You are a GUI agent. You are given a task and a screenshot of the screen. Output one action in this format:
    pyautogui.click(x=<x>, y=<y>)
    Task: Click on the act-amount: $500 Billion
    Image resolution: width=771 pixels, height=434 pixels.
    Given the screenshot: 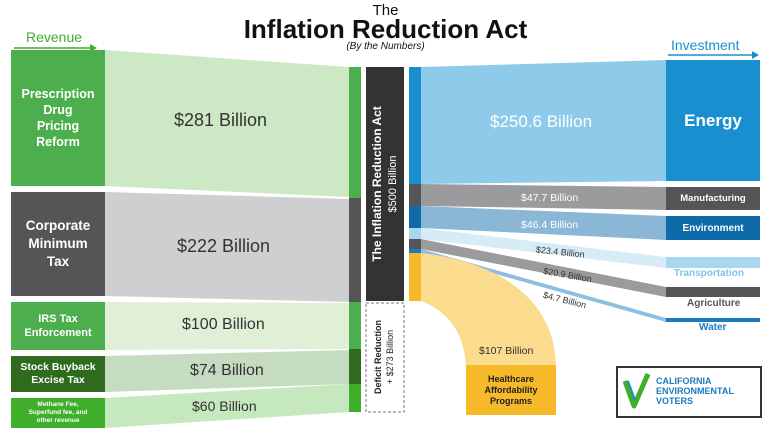 What is the action you would take?
    pyautogui.click(x=393, y=184)
    